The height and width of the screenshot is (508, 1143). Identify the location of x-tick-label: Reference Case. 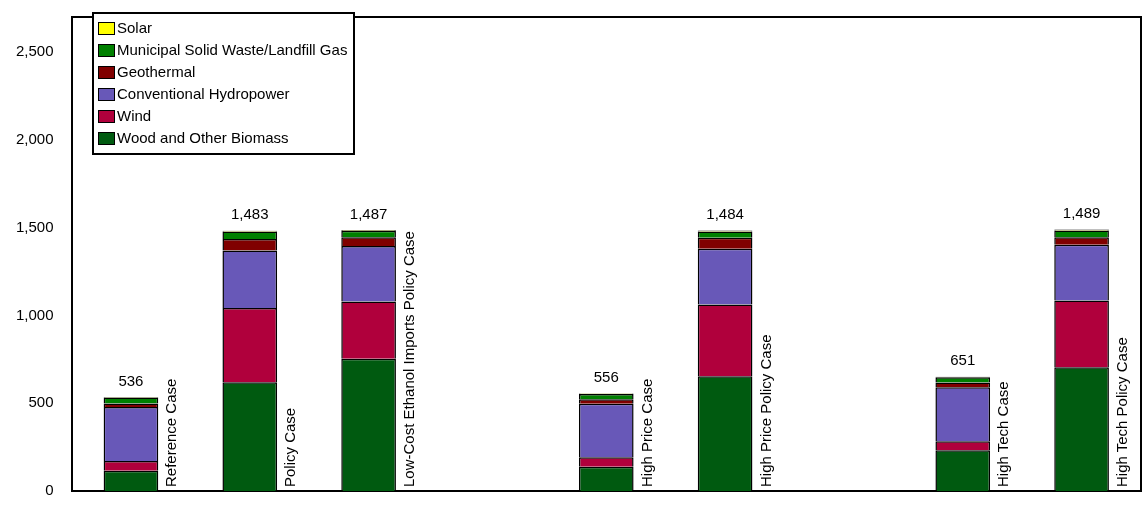
(171, 432).